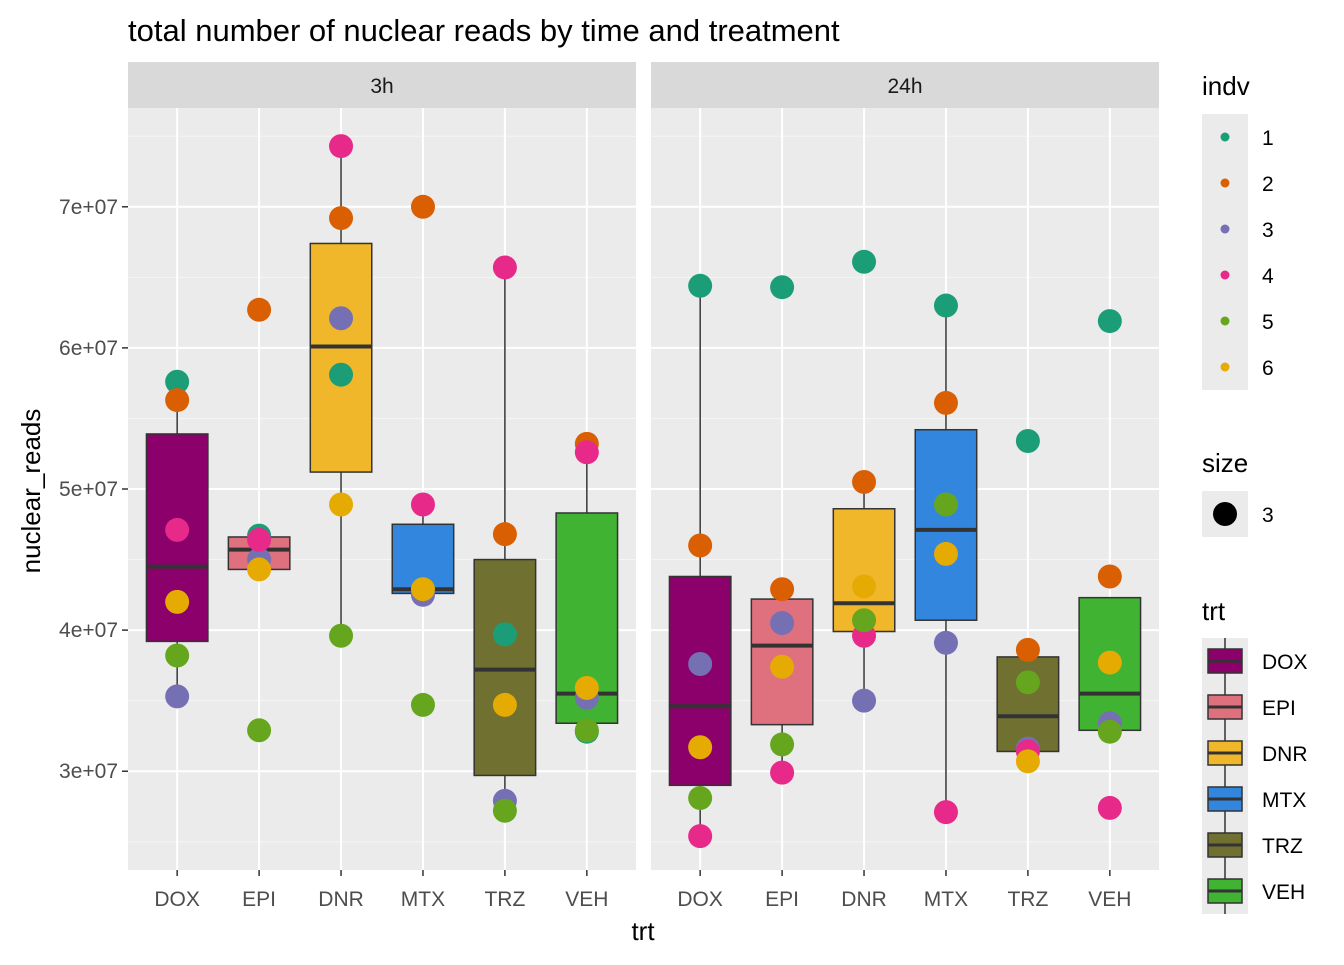  I want to click on facet-strip-24h, so click(905, 85).